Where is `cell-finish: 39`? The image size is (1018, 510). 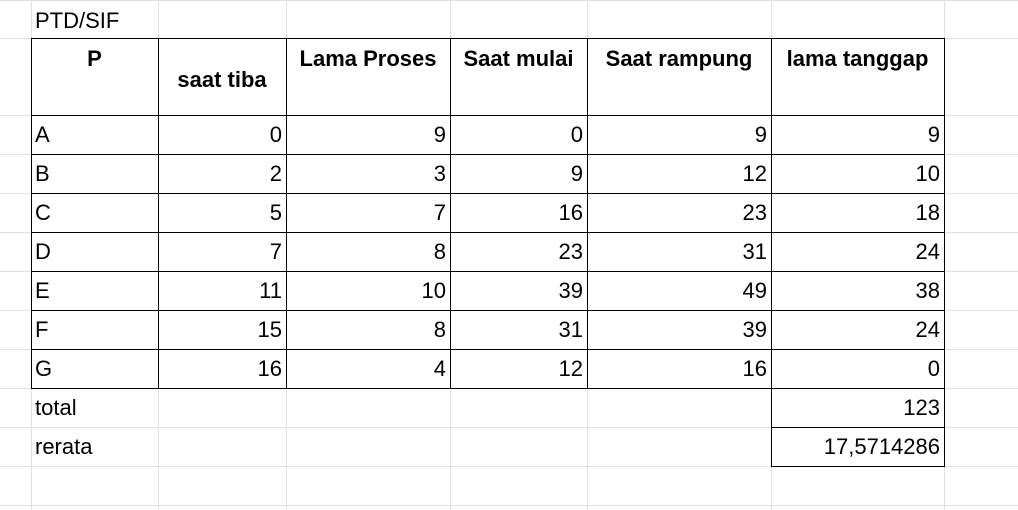
cell-finish: 39 is located at coordinates (754, 329).